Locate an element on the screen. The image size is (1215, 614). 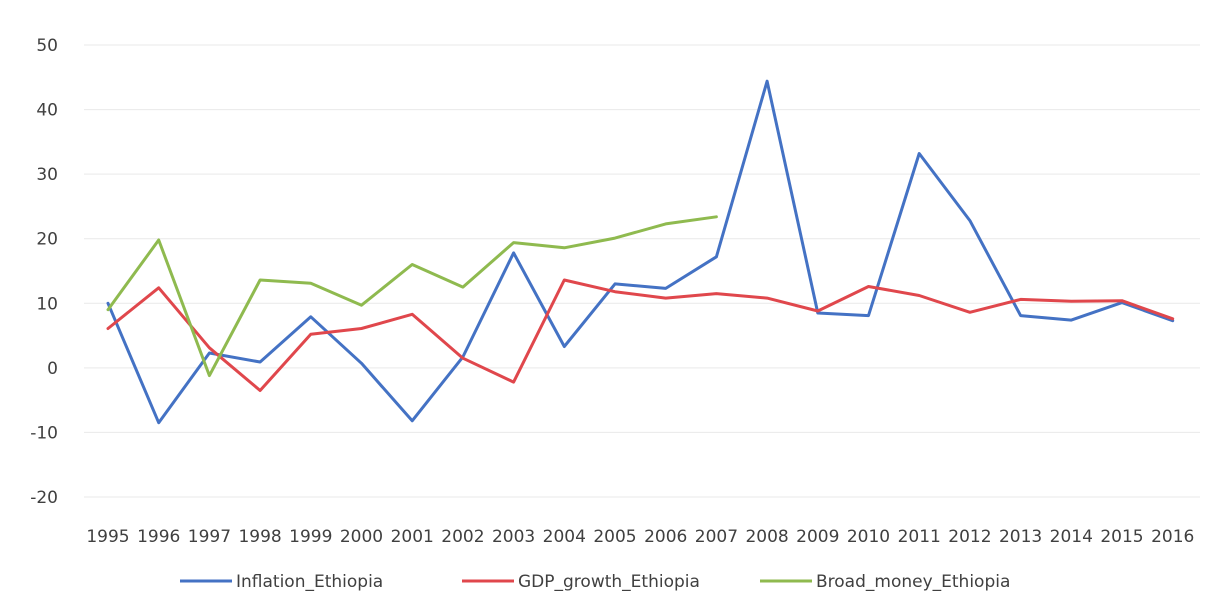
x-tick-label: 2008 is located at coordinates (766, 537).